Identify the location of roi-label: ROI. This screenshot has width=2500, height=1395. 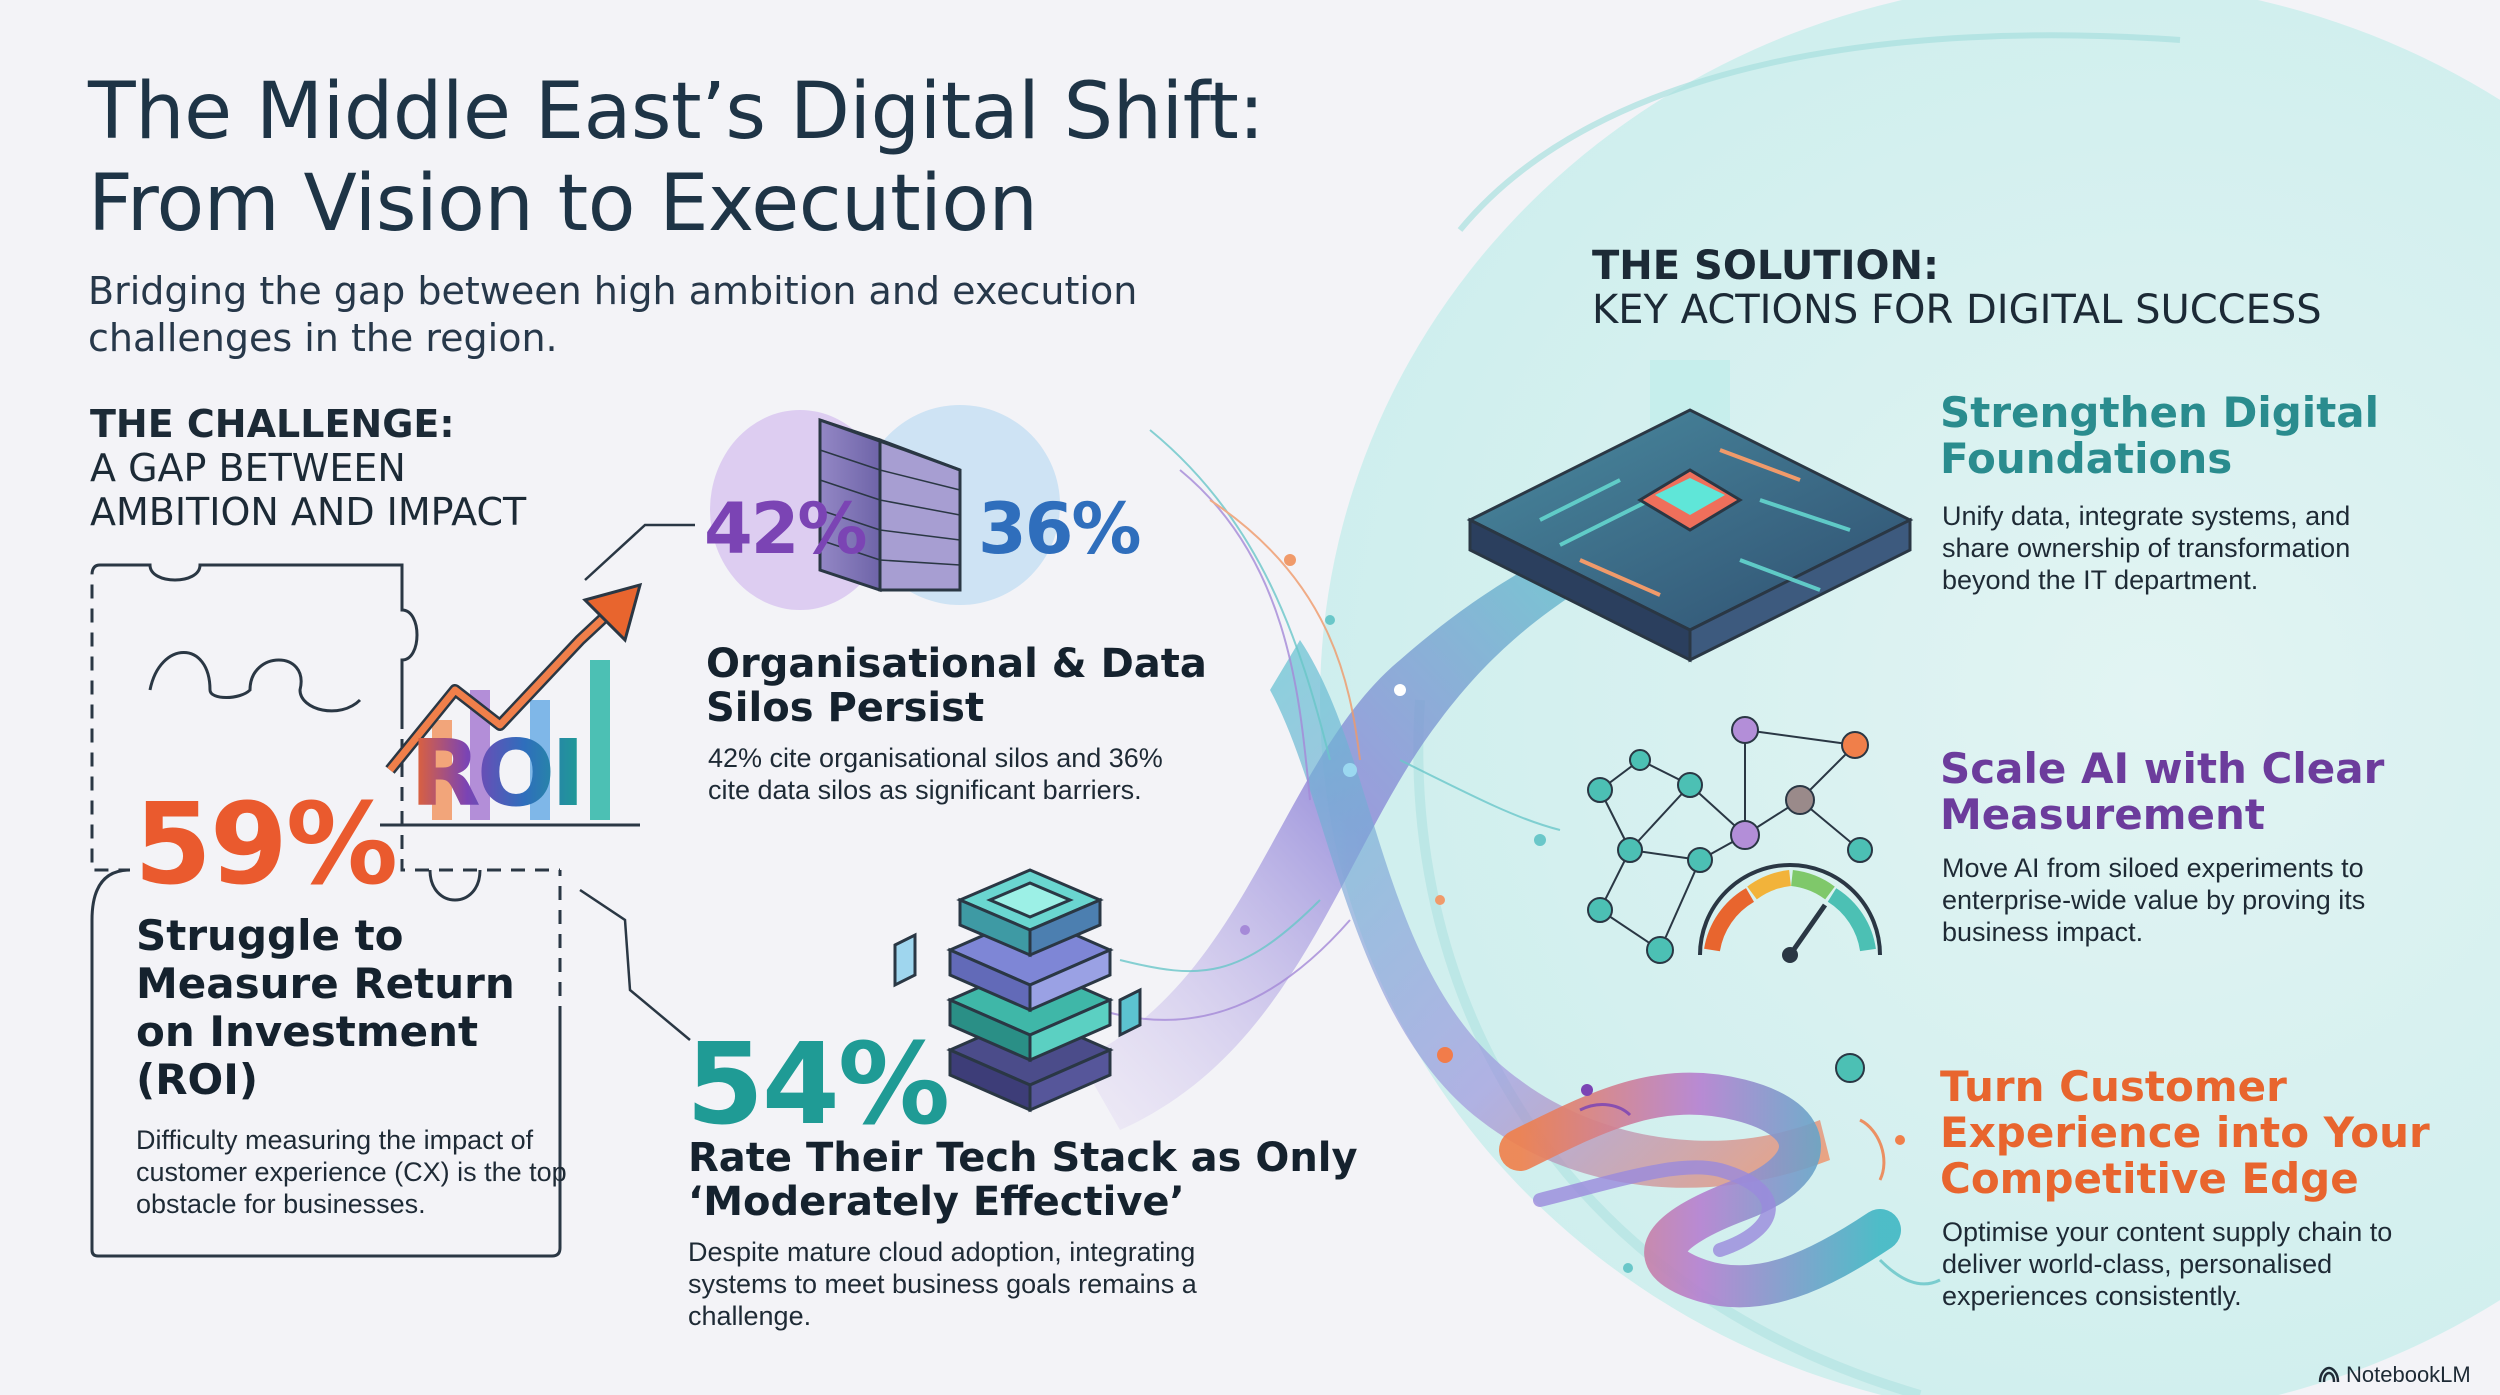
(497, 773).